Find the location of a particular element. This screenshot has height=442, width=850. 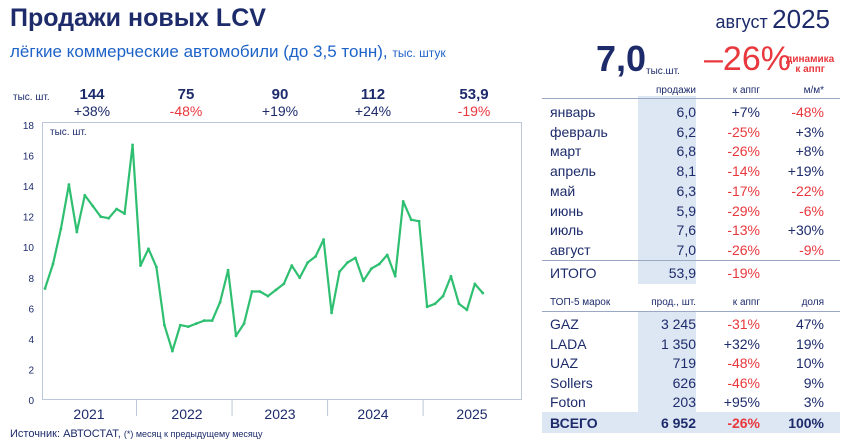

month-yoy: -13% is located at coordinates (743, 230).